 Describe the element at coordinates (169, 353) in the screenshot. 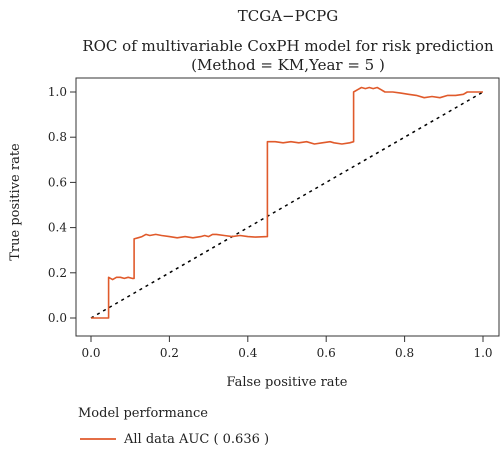

I see `x-tick-label: 0.2` at that location.